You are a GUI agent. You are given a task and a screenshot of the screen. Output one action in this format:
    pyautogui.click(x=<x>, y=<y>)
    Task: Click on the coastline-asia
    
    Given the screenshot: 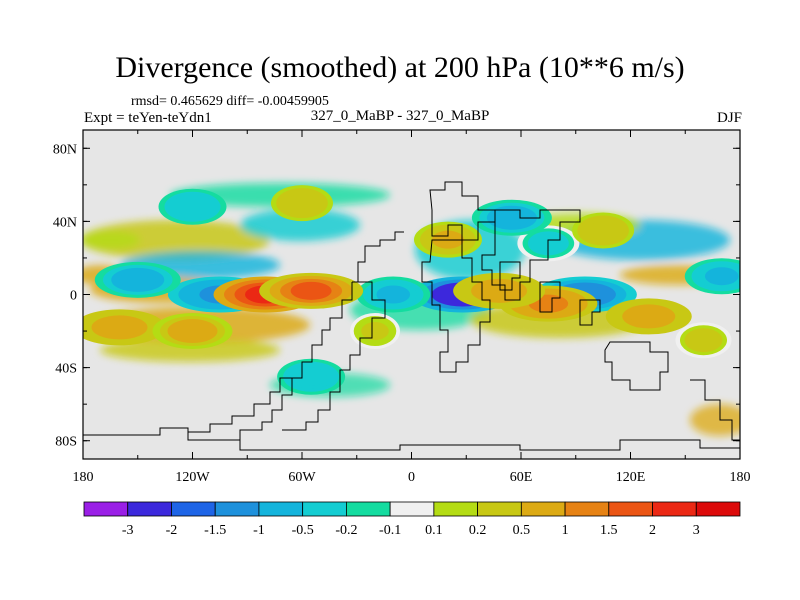 What is the action you would take?
    pyautogui.click(x=531, y=255)
    